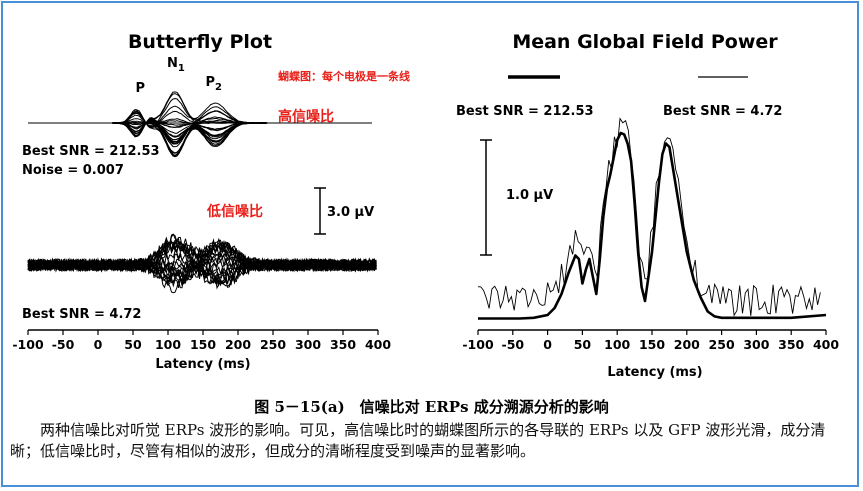 The height and width of the screenshot is (491, 863). Describe the element at coordinates (547, 344) in the screenshot. I see `right-x-tick-label: 0` at that location.